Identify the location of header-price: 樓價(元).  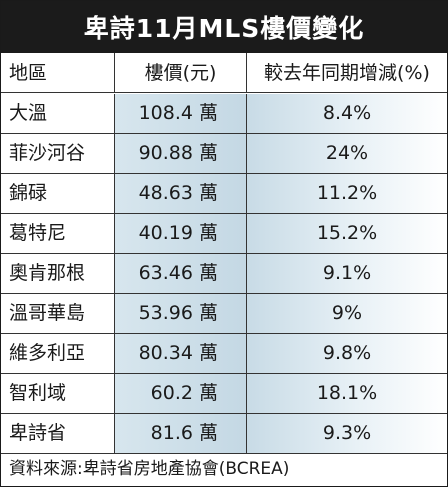
(180, 72).